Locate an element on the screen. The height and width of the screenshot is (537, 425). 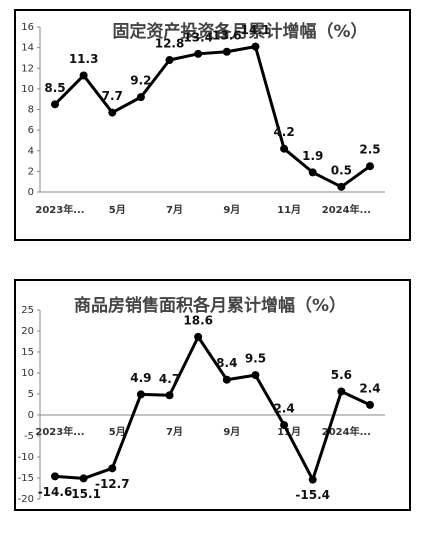
data-label: 9.2 is located at coordinates (140, 81).